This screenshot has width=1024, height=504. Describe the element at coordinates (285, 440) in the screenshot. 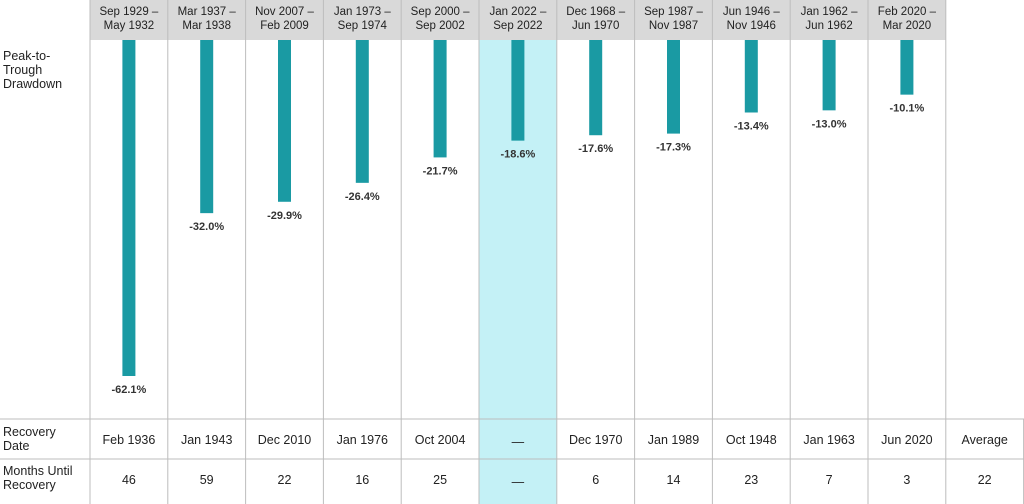

I see `recovery-date-cell: Dec 2010` at that location.